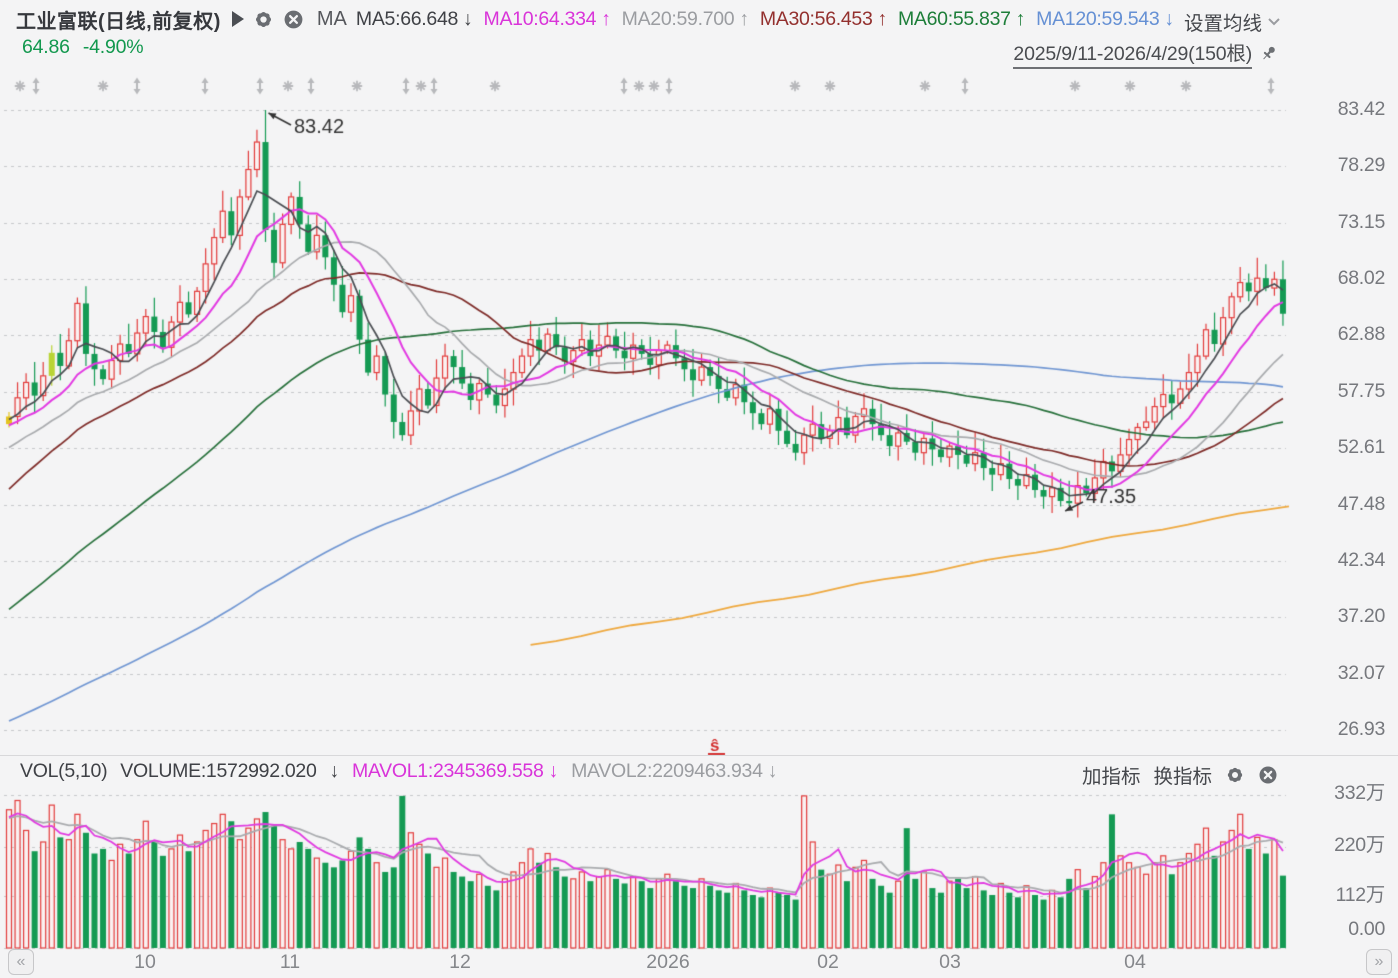 This screenshot has height=978, width=1398. I want to click on ma-indicator-label: MA, so click(331, 18).